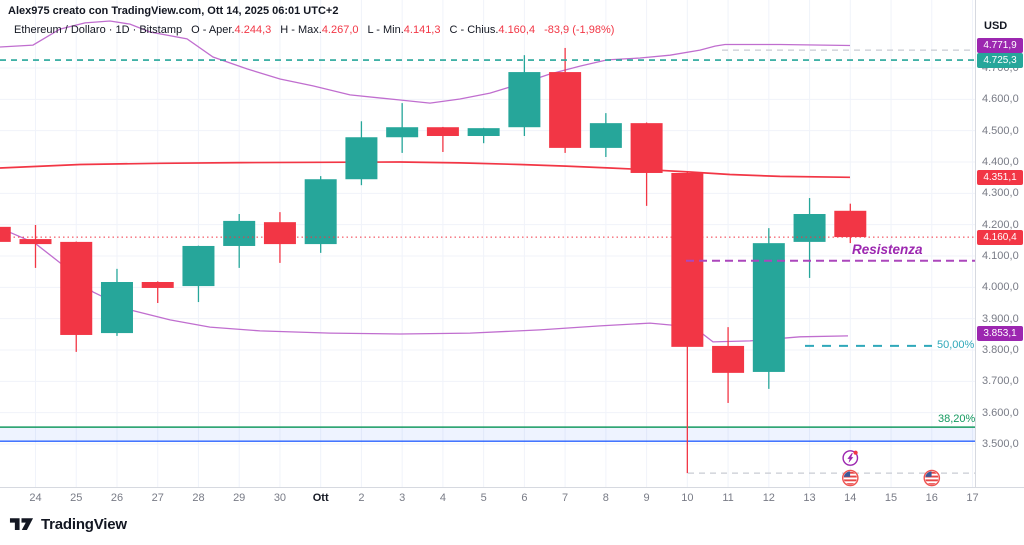  What do you see at coordinates (361, 498) in the screenshot?
I see `x-axis-label: 2` at bounding box center [361, 498].